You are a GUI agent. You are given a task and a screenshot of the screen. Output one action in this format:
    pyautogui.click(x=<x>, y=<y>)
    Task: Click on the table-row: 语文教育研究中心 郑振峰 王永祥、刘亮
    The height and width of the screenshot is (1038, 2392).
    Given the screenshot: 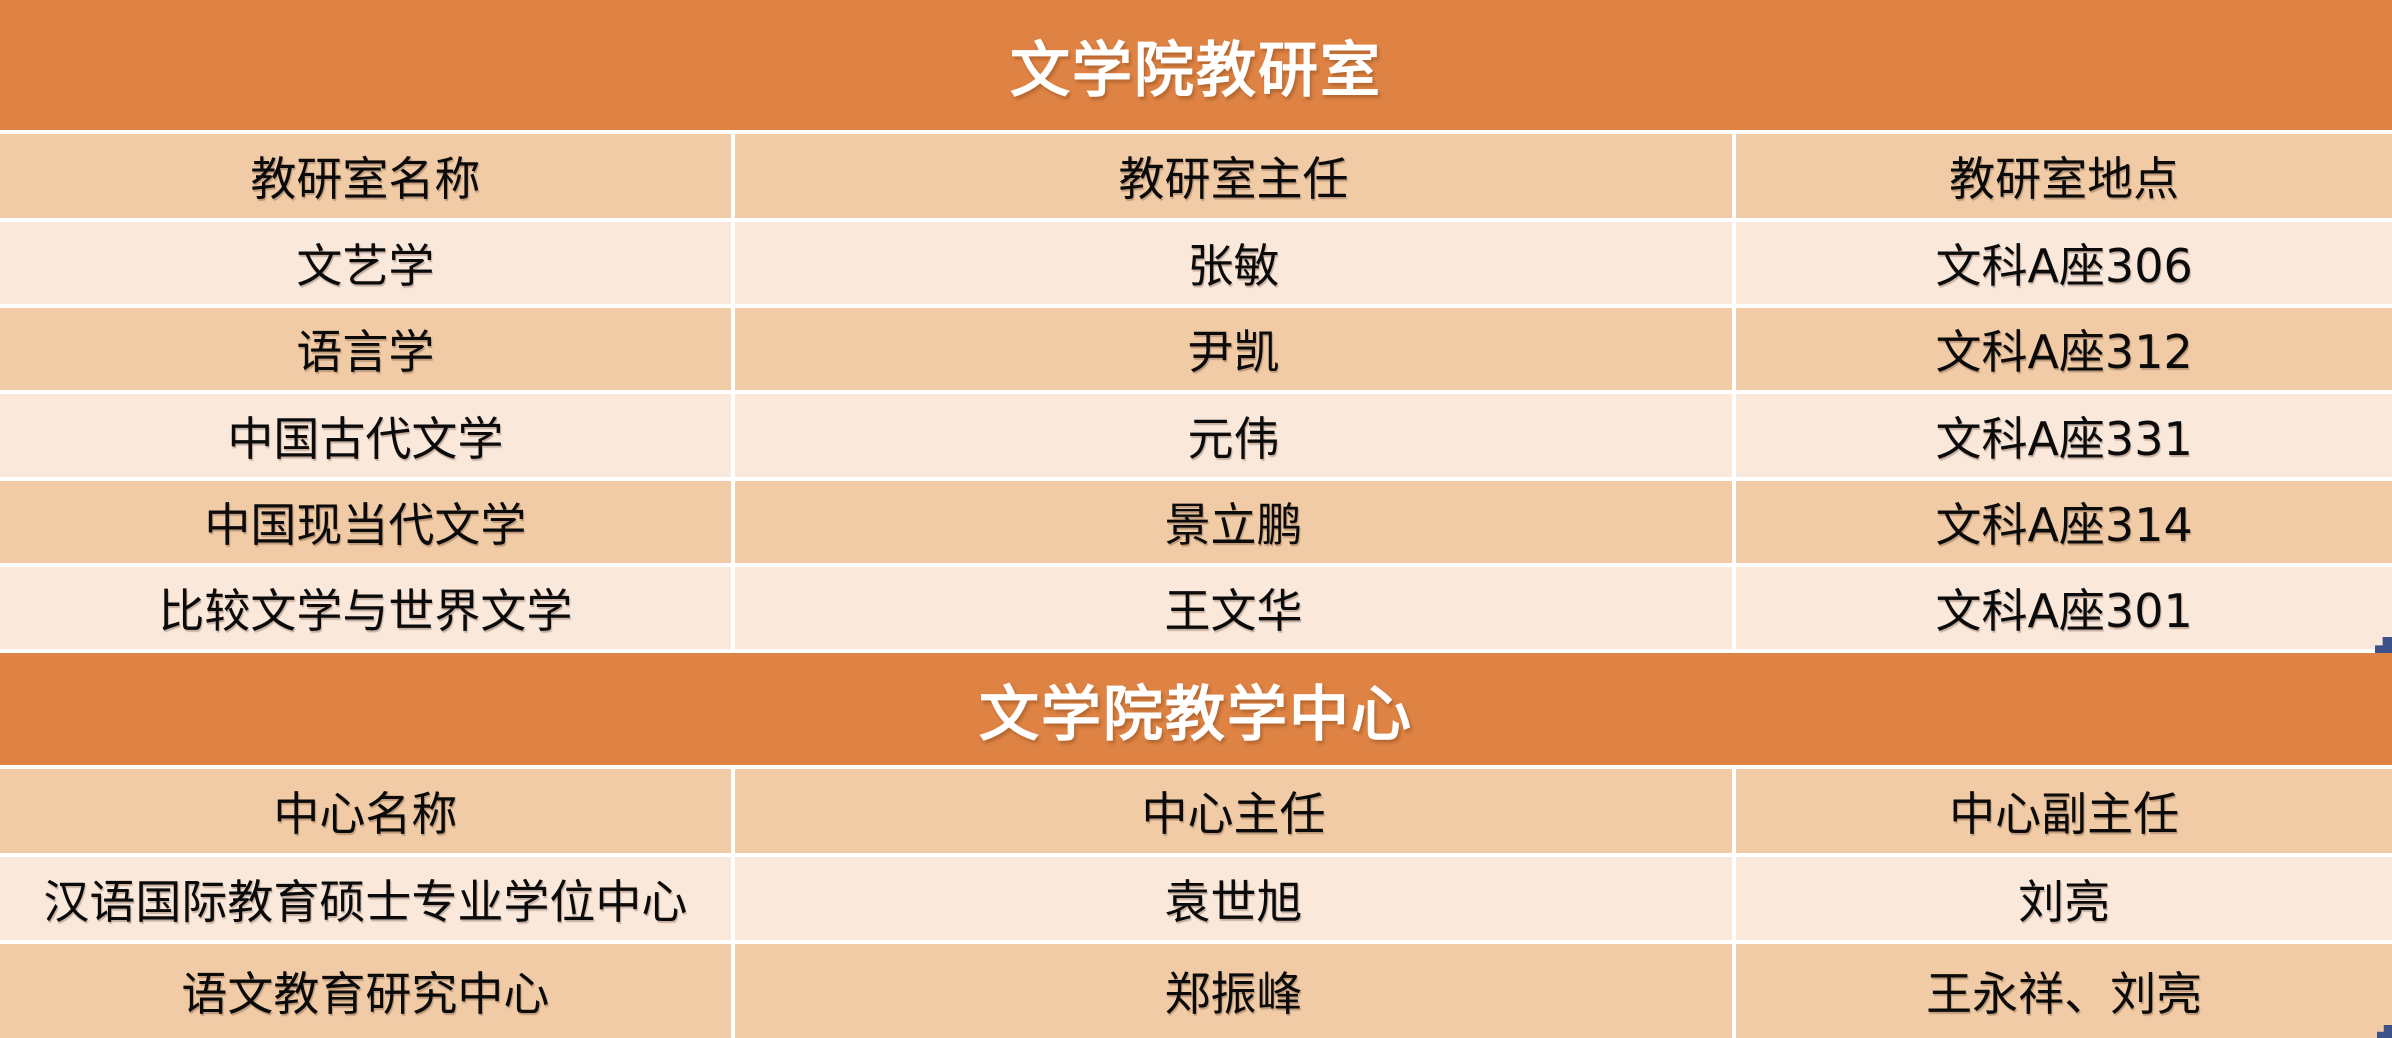 What is the action you would take?
    pyautogui.click(x=1196, y=991)
    